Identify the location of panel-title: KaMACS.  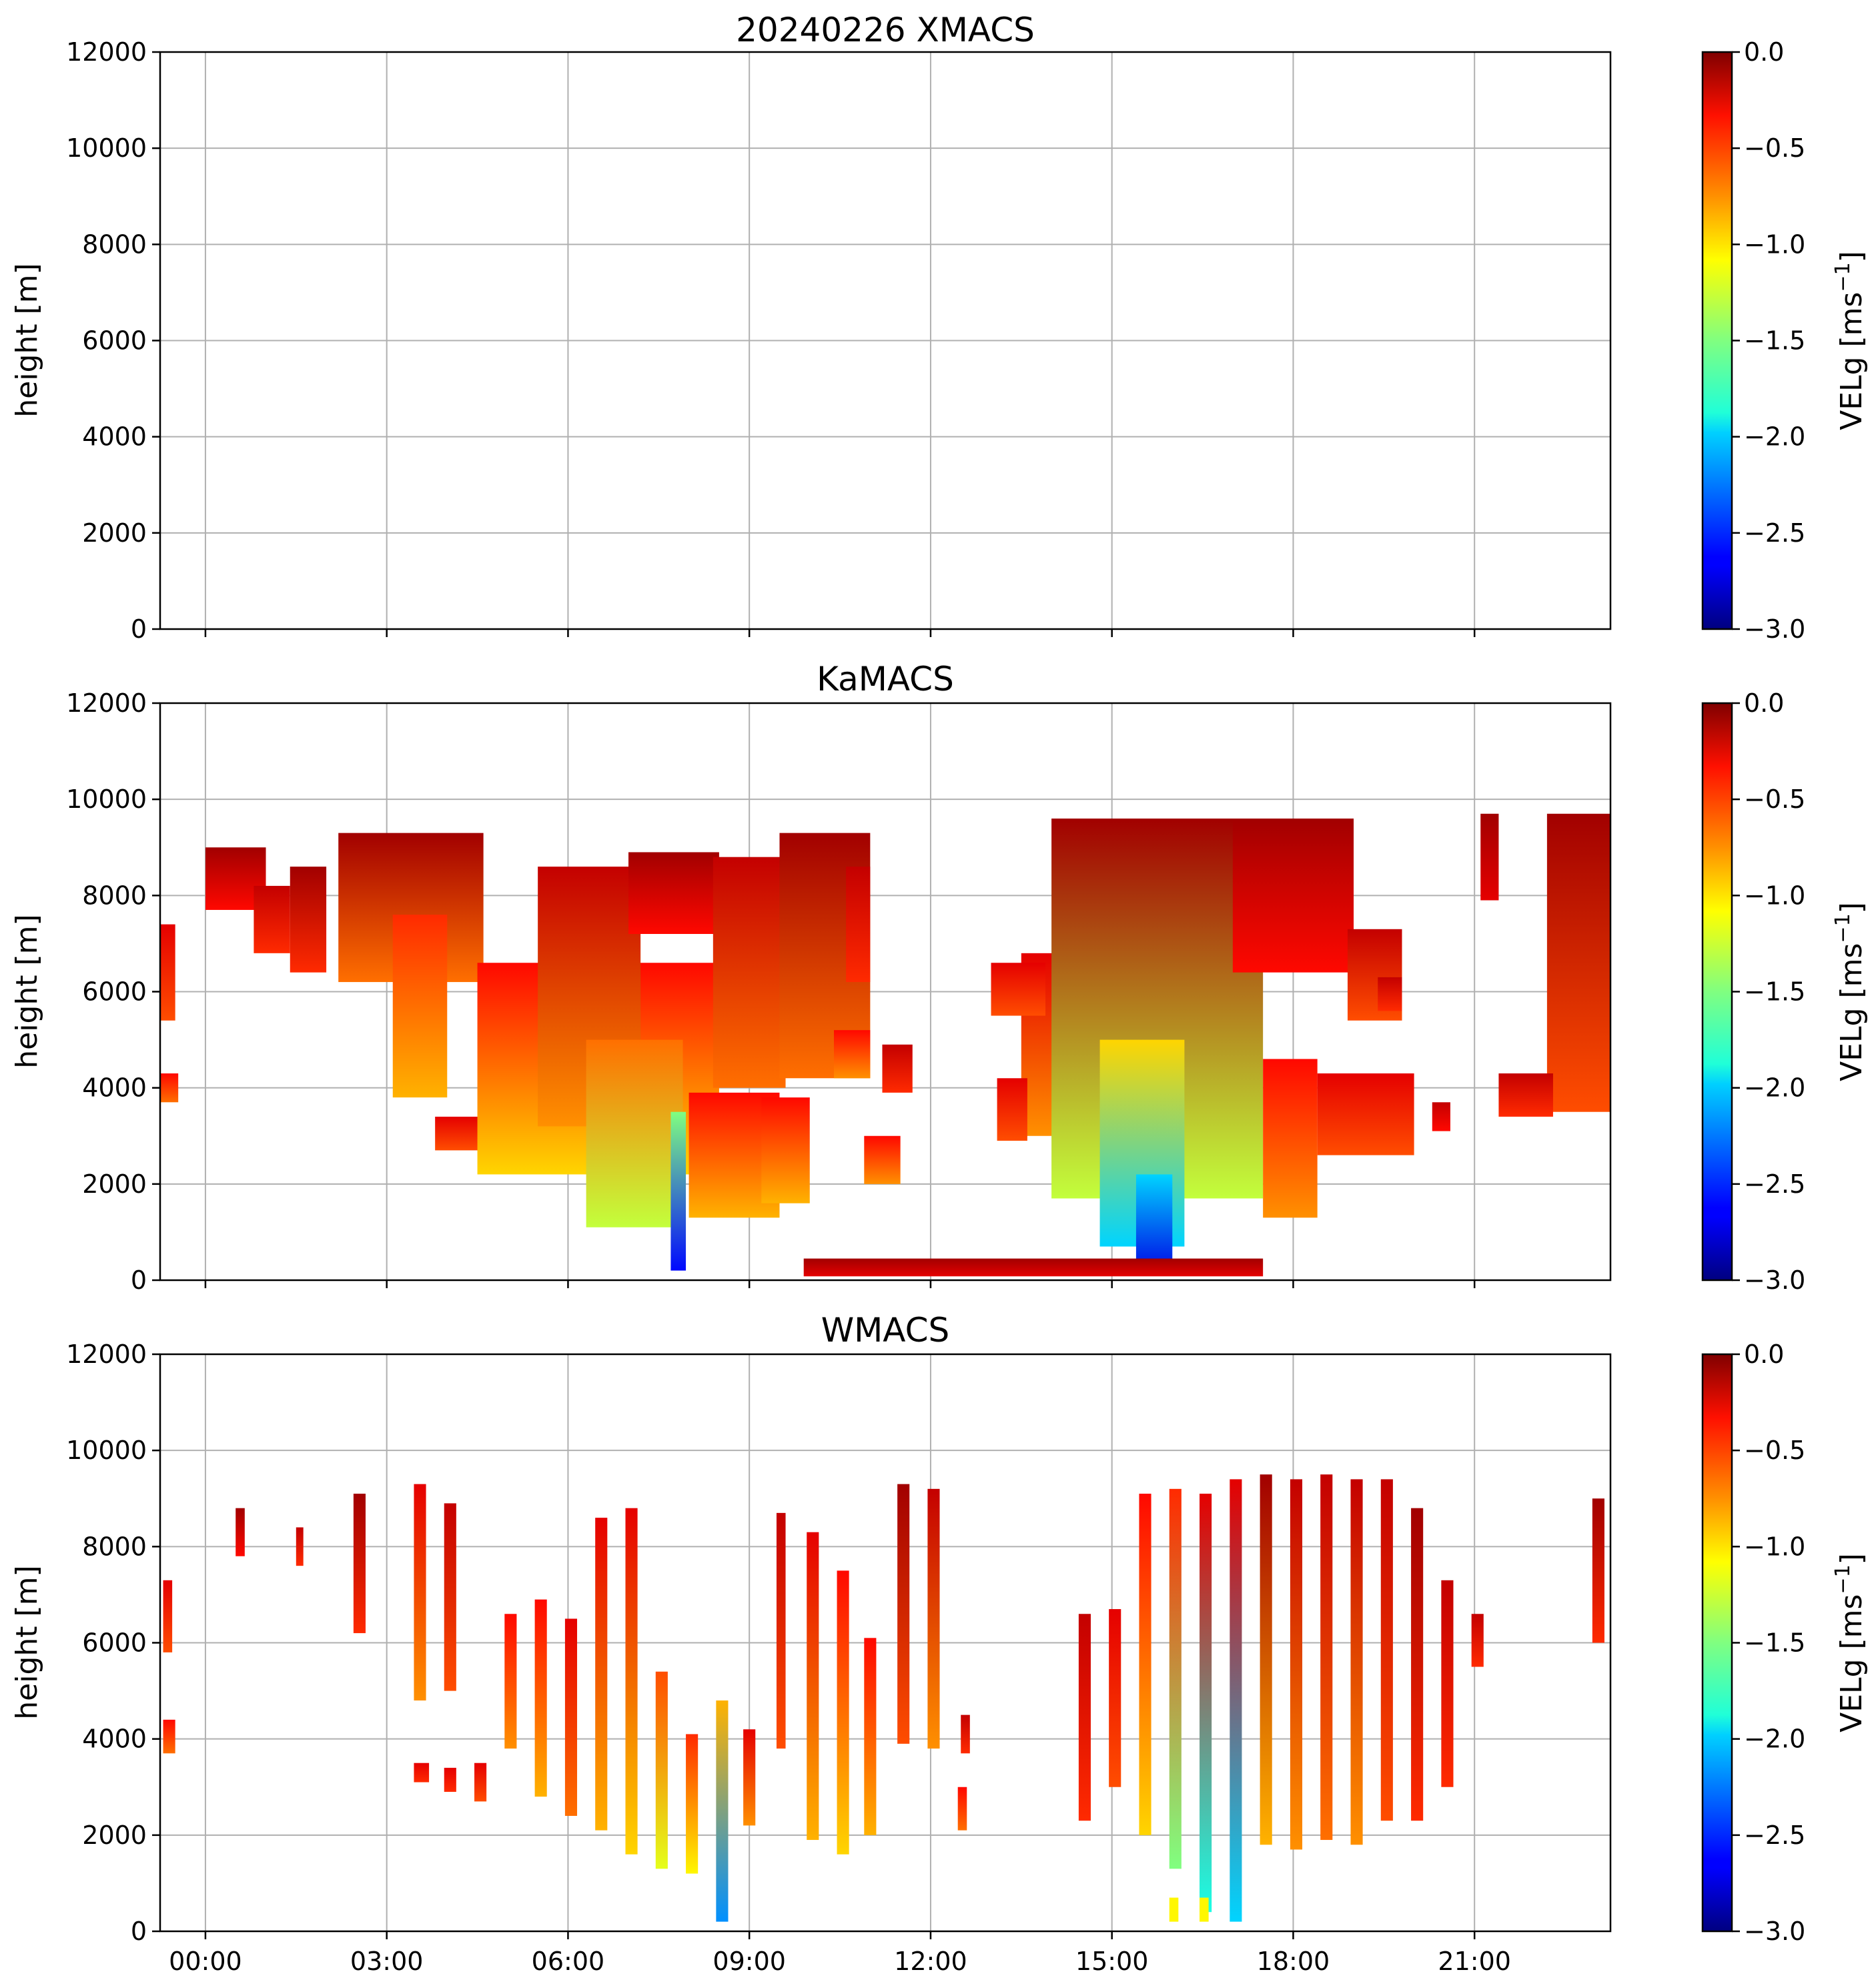
(885, 679).